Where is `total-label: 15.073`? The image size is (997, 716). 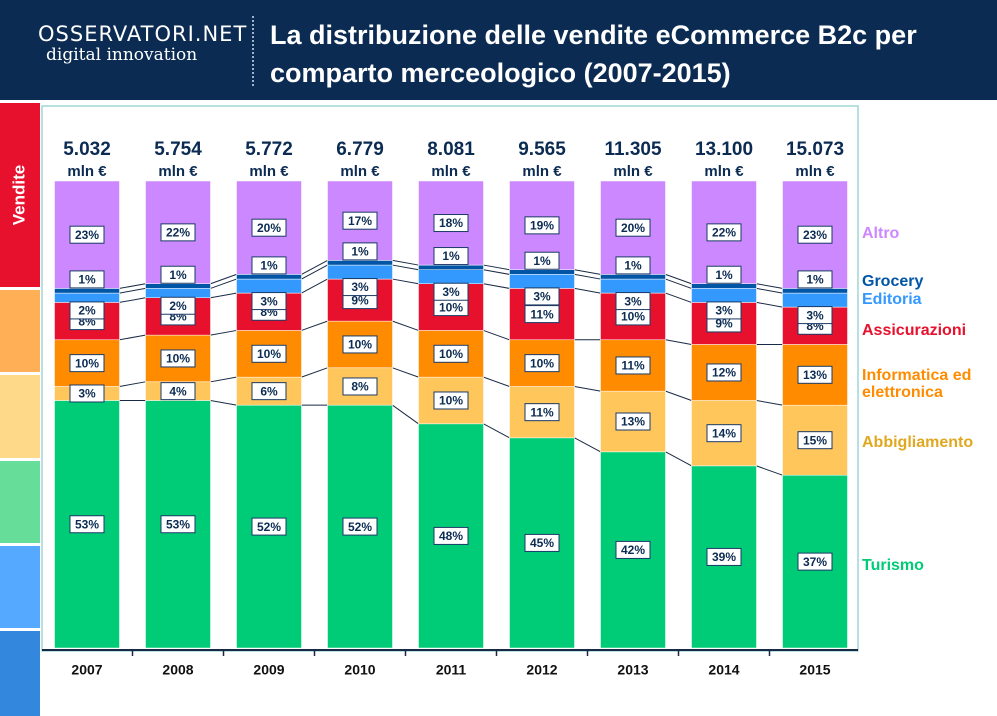 total-label: 15.073 is located at coordinates (815, 149).